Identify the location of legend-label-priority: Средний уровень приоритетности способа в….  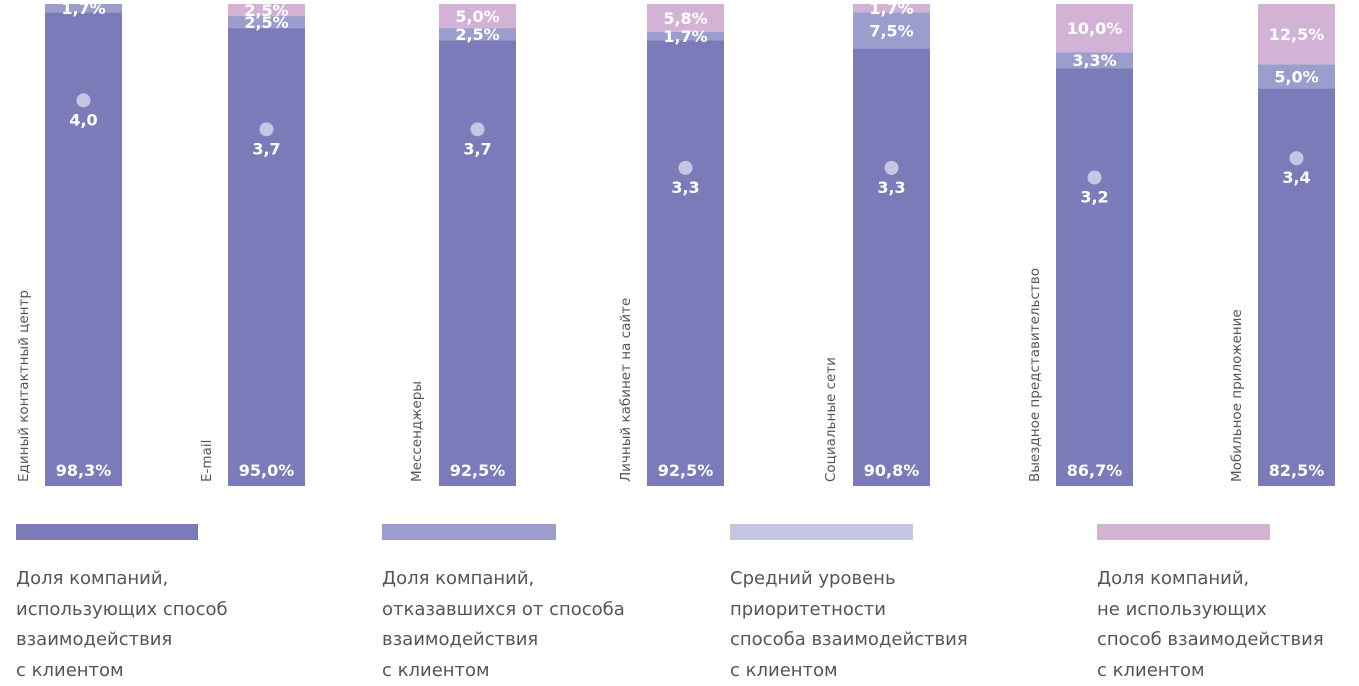
(849, 624).